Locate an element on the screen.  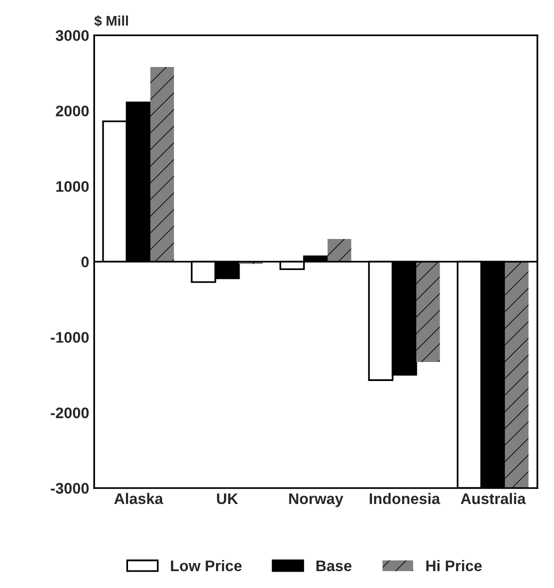
y-tick-label: -1000 is located at coordinates (69, 337).